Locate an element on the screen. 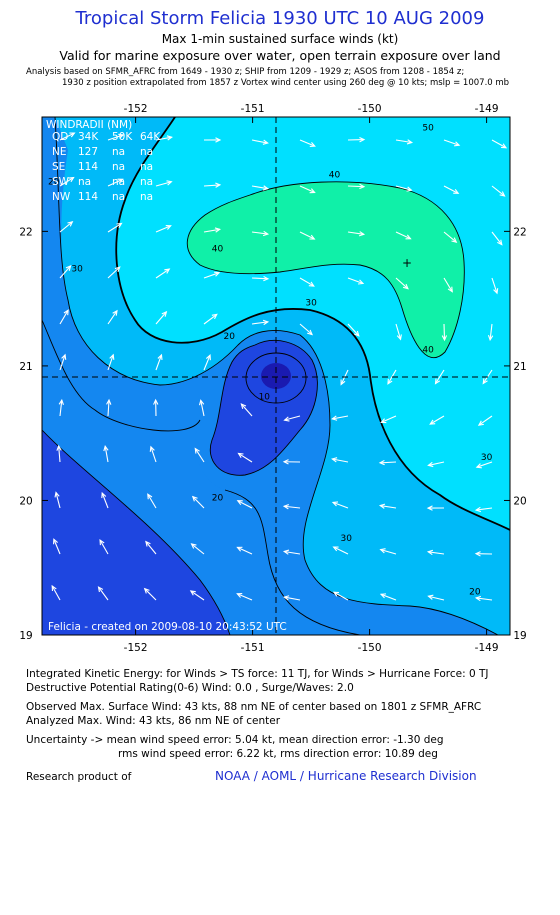  wind-radii-cell: 114 is located at coordinates (88, 167).